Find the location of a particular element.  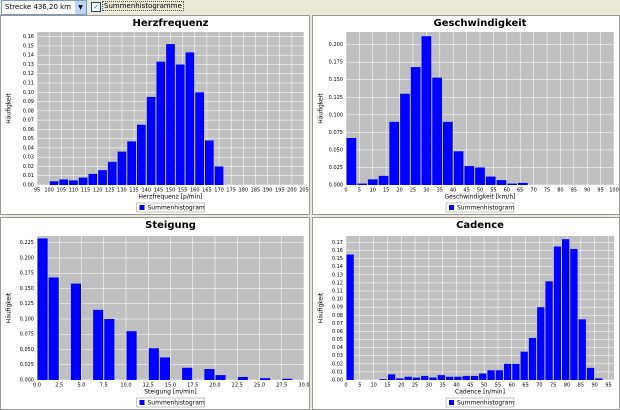

x-tick-label: 115 is located at coordinates (86, 191).